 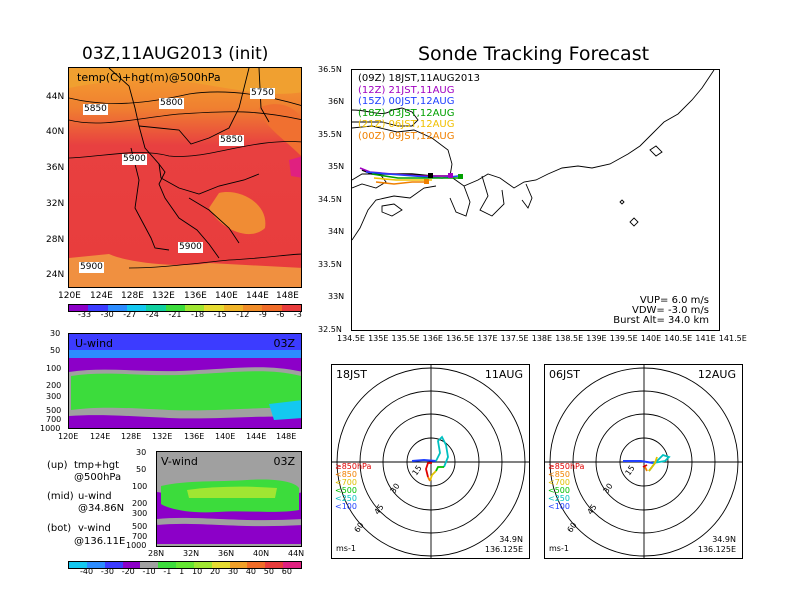 I want to click on lon-tick: 138.5E, so click(x=569, y=338).